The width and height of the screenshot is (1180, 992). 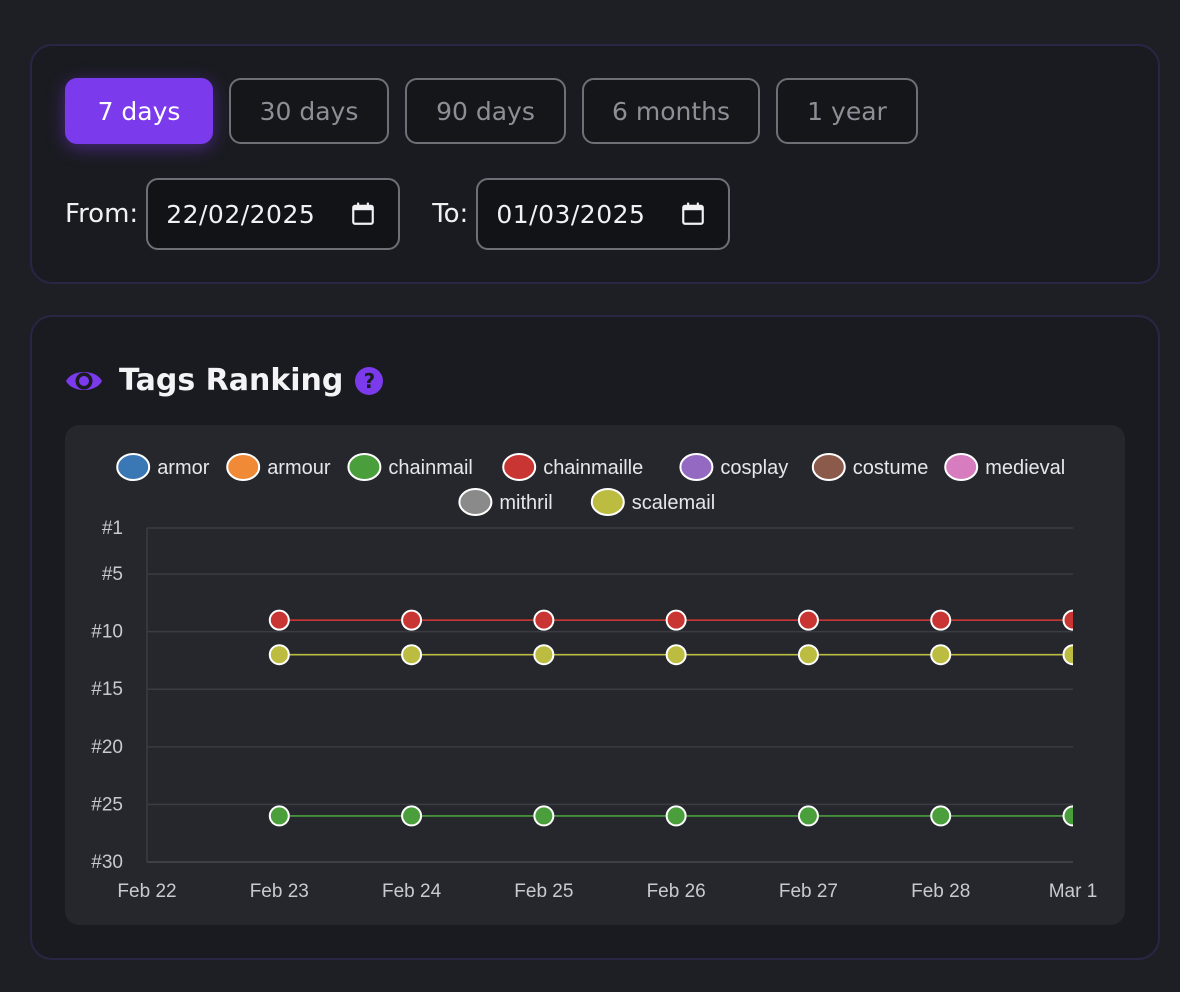 I want to click on range-button-group: 7 days 30 days 90 days 6 months 1 year, so click(x=491, y=111).